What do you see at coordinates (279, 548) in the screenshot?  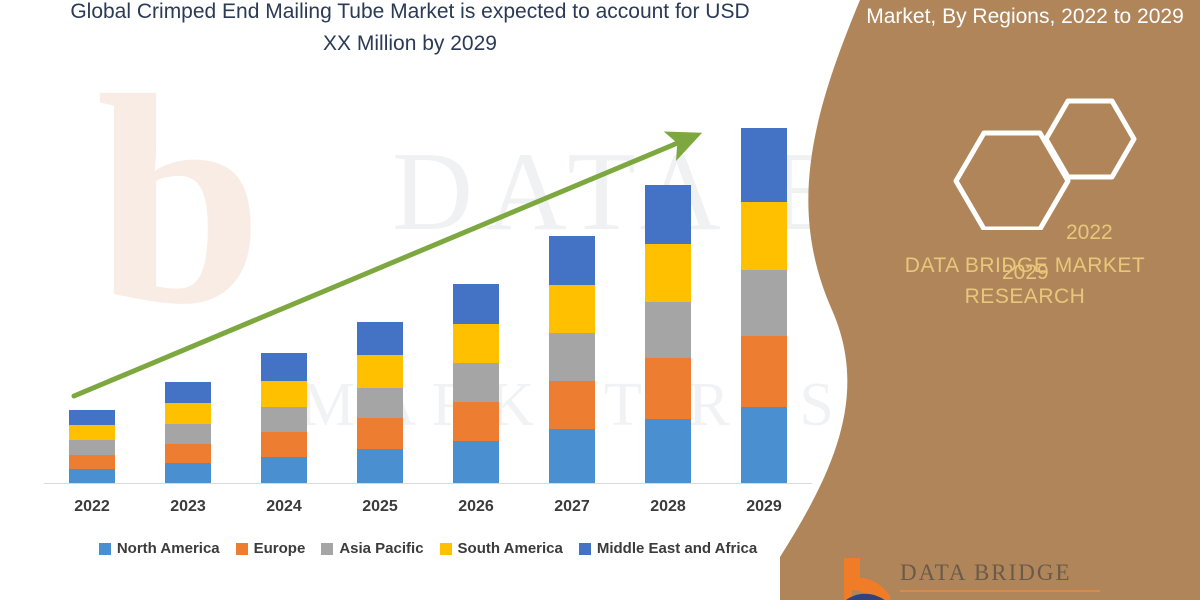 I see `legend-label: Europe` at bounding box center [279, 548].